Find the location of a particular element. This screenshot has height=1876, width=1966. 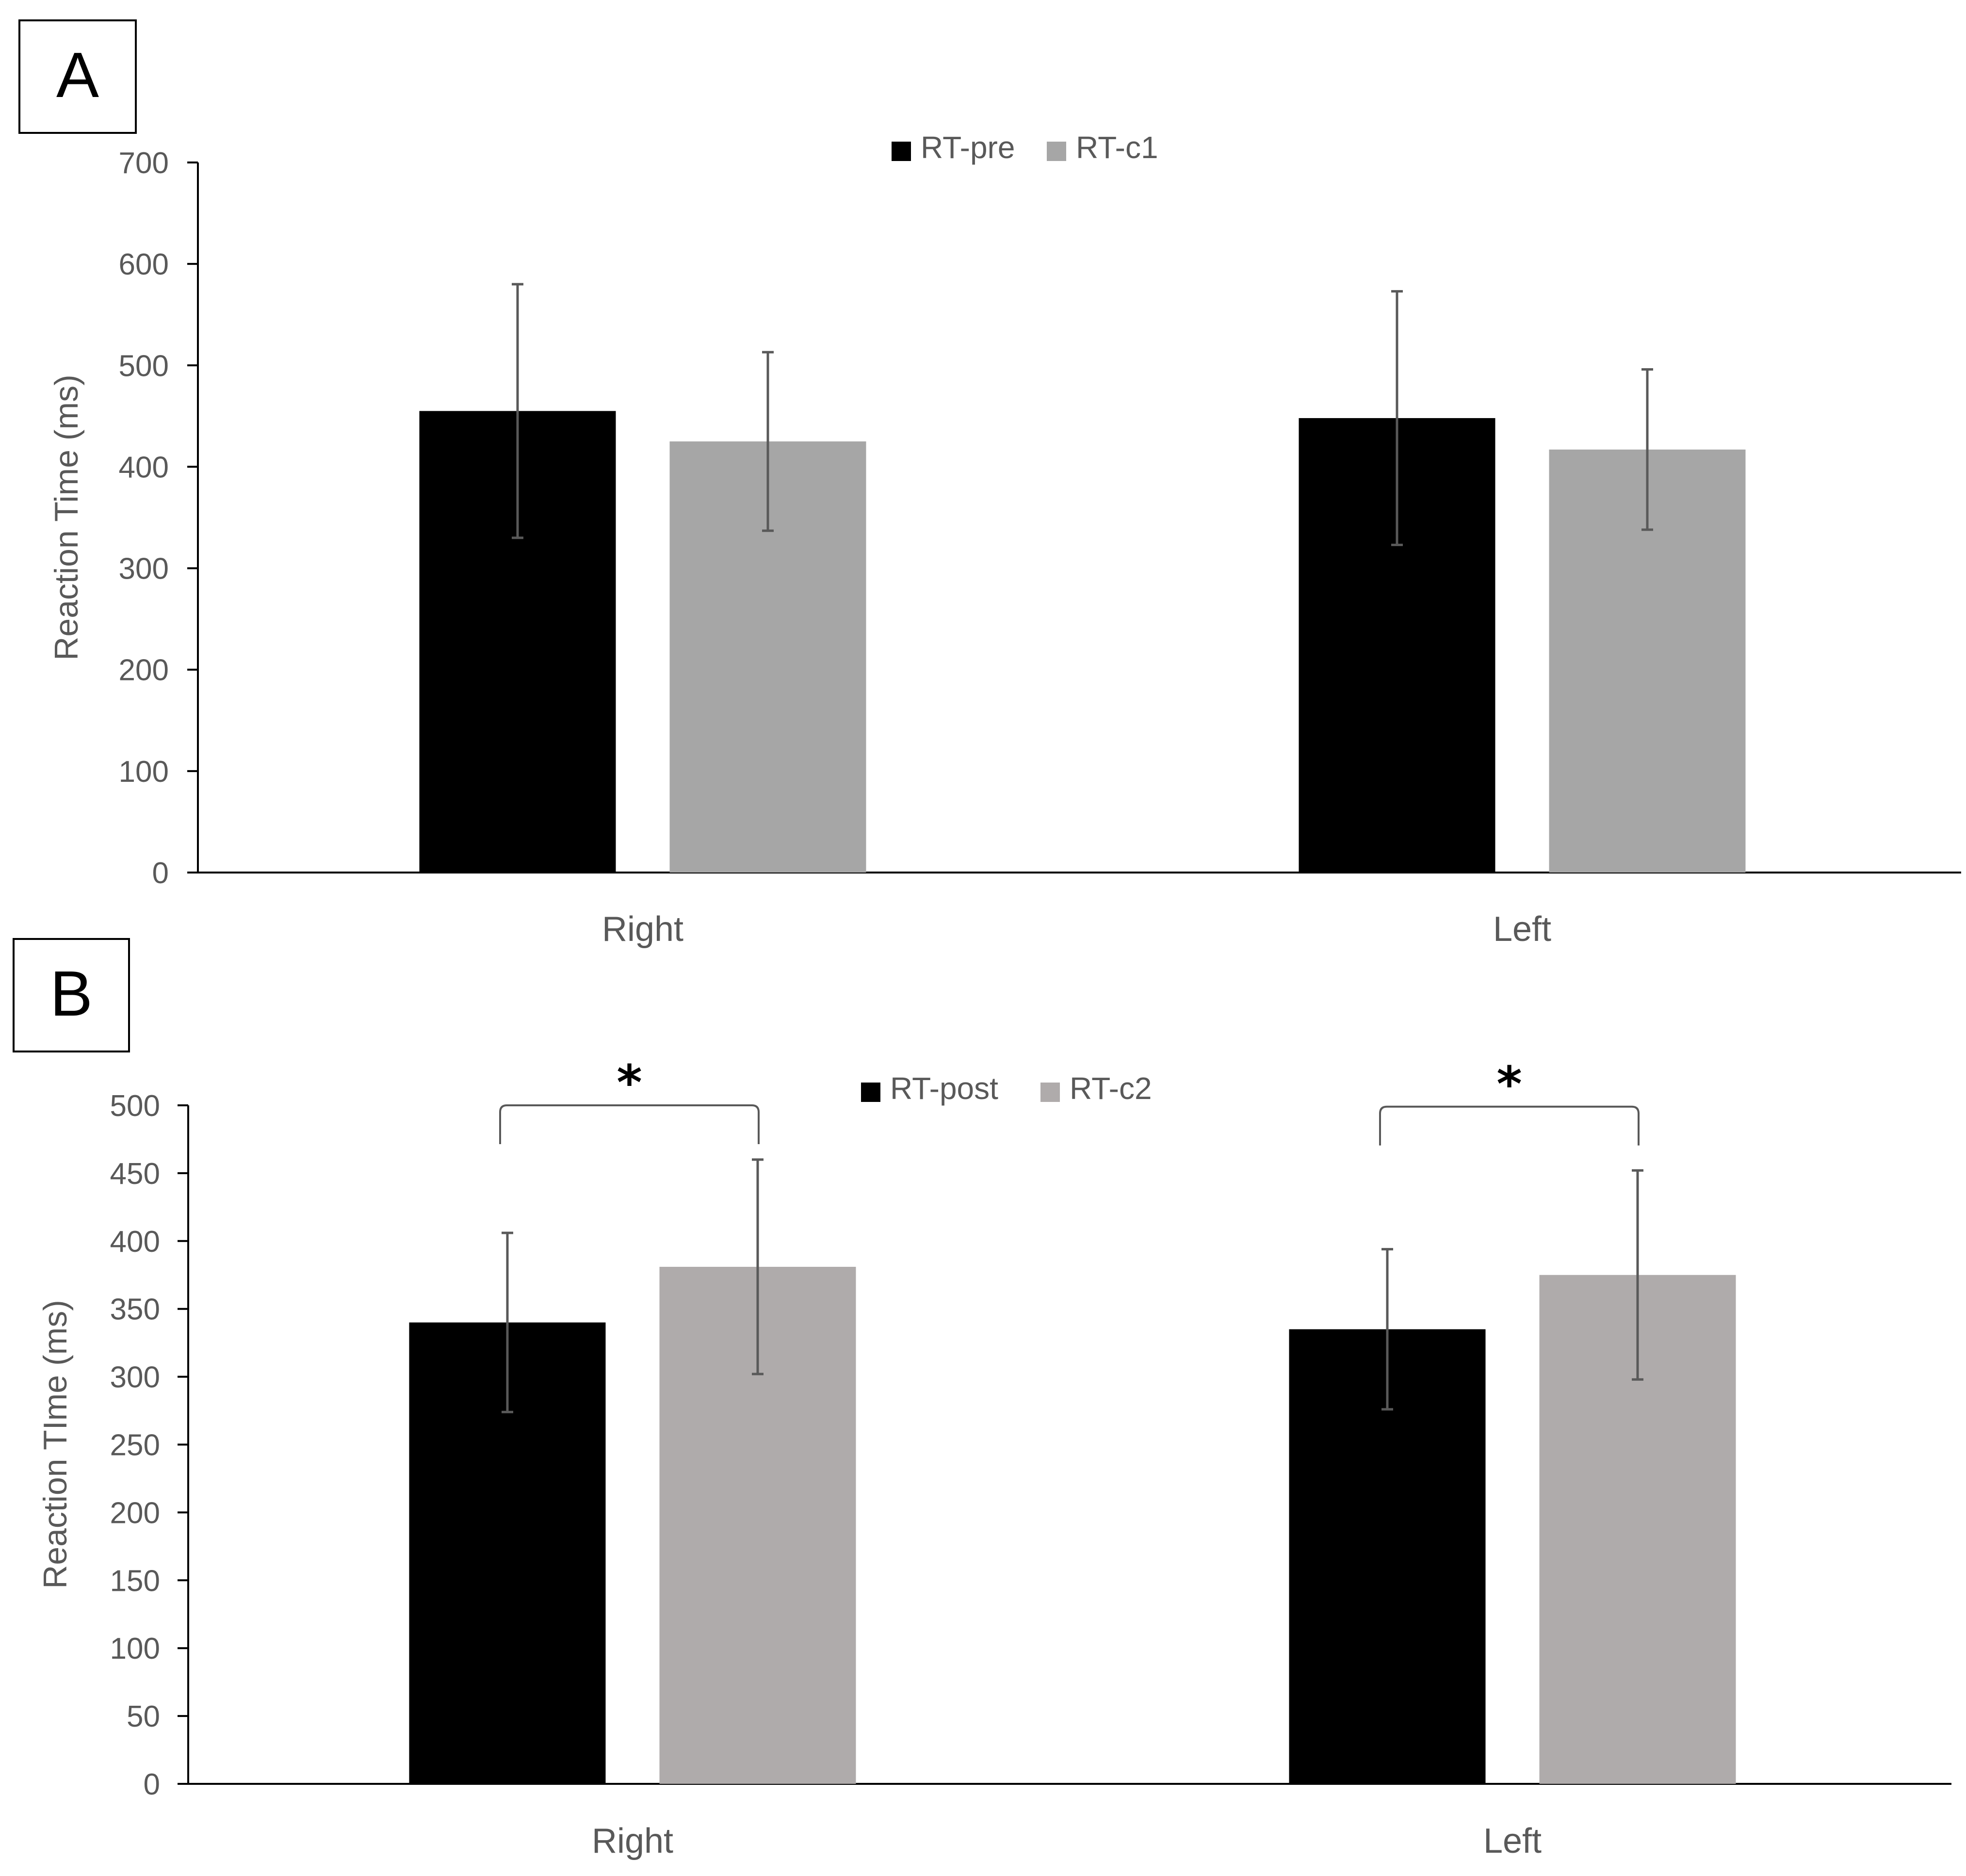

y-tick-label: 250 is located at coordinates (135, 1445).